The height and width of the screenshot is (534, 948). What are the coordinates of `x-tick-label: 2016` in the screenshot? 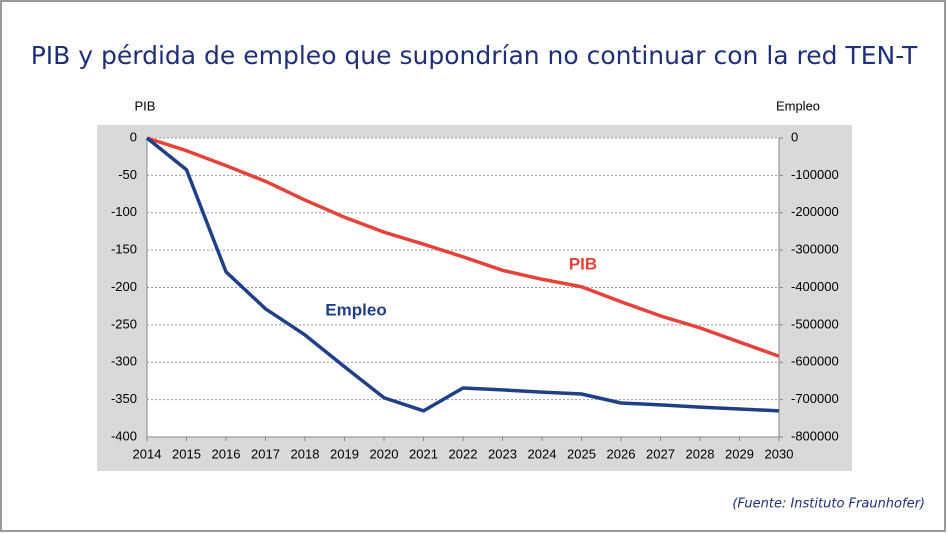 It's located at (226, 453).